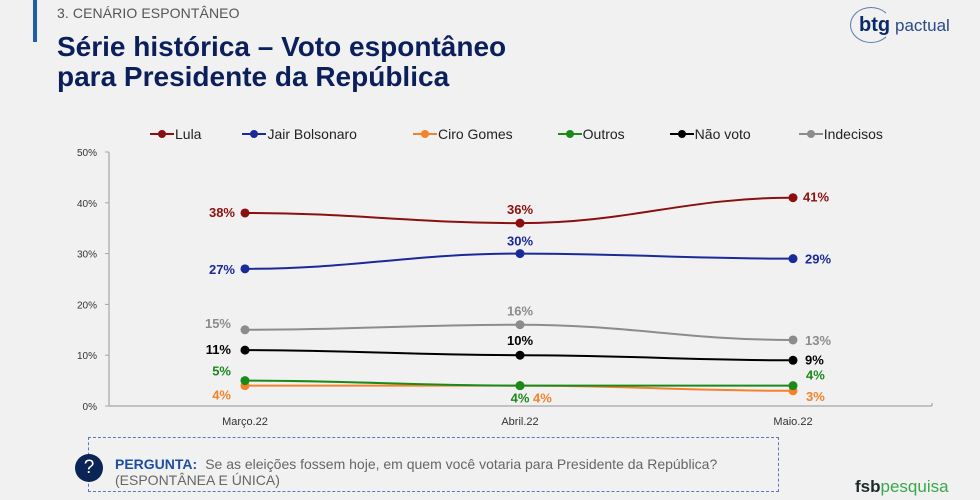  What do you see at coordinates (148, 13) in the screenshot?
I see `section-label: 3. CENÁRIO ESPONTÂNEO` at bounding box center [148, 13].